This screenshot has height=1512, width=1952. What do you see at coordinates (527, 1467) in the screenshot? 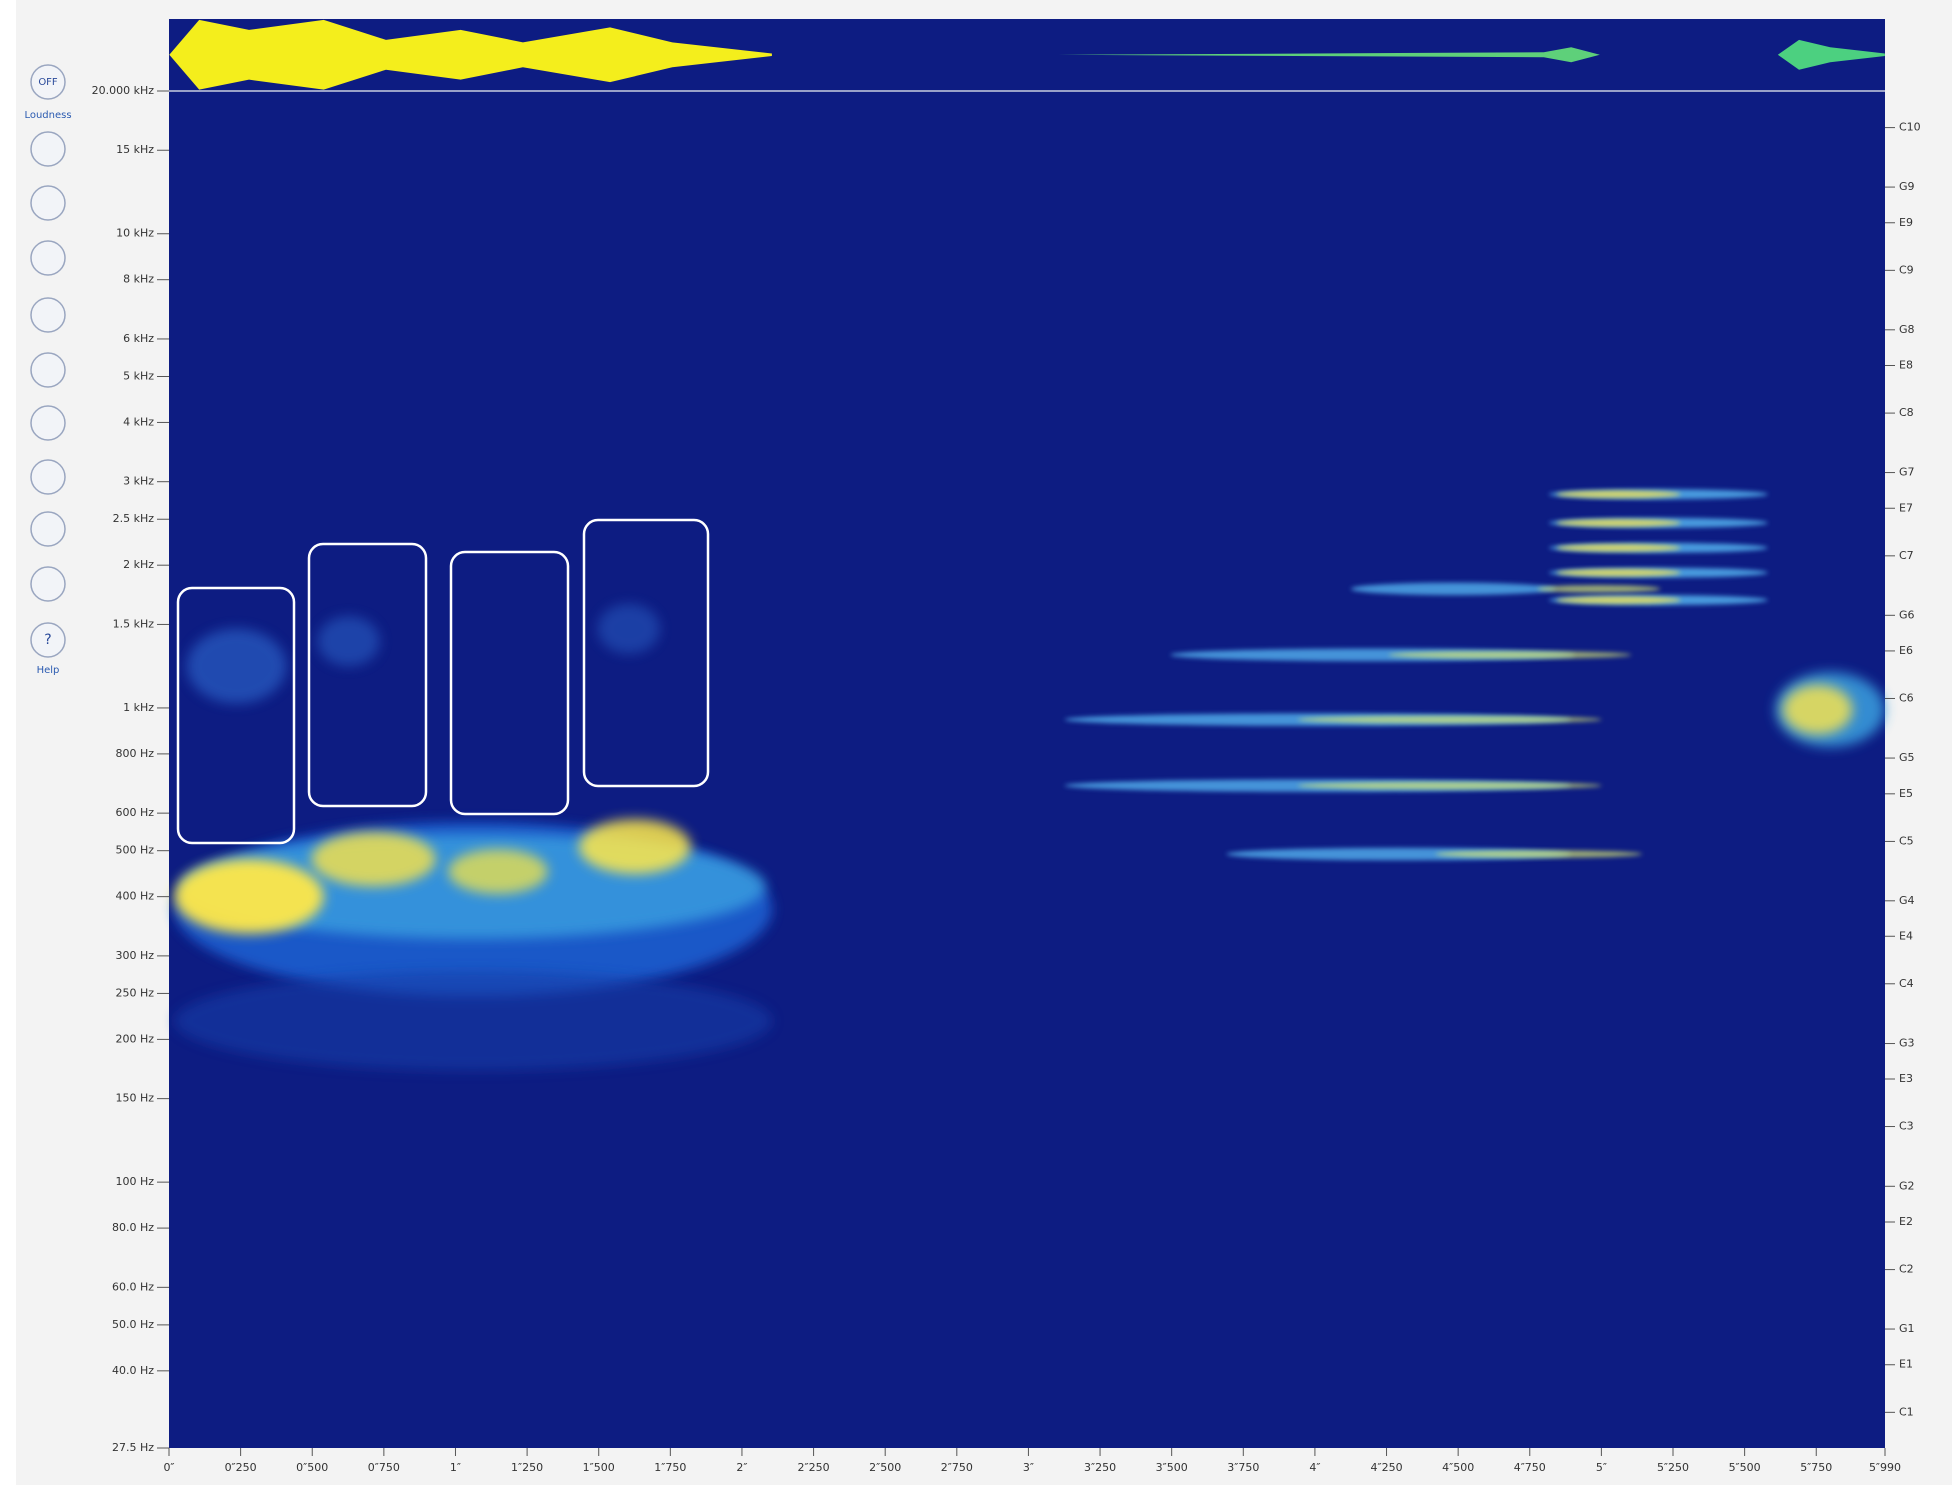
I see `x-tick-label: 1″250` at bounding box center [527, 1467].